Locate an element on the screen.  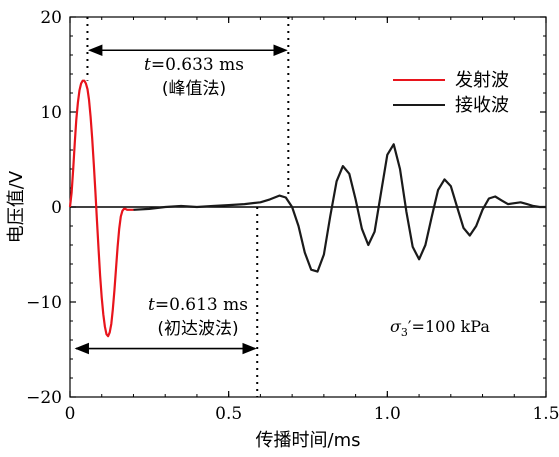
x-tick-label: 0.5 is located at coordinates (228, 414).